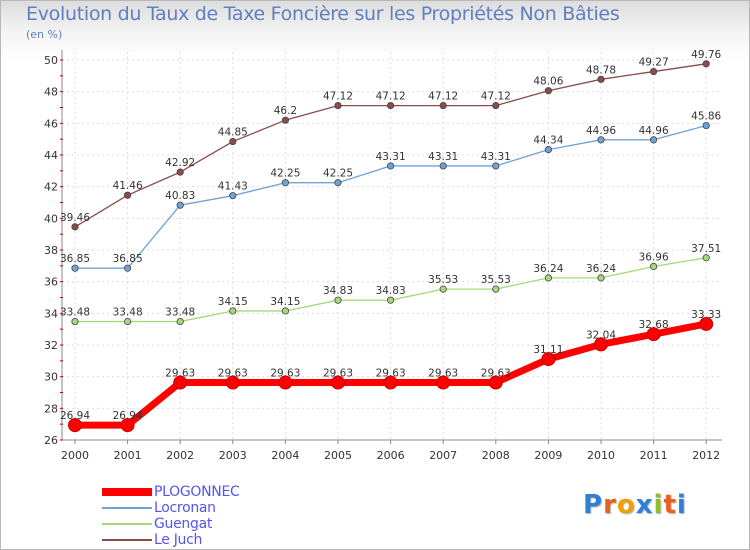 The image size is (750, 550). What do you see at coordinates (200, 524) in the screenshot?
I see `legend-item-guengat: Guengat` at bounding box center [200, 524].